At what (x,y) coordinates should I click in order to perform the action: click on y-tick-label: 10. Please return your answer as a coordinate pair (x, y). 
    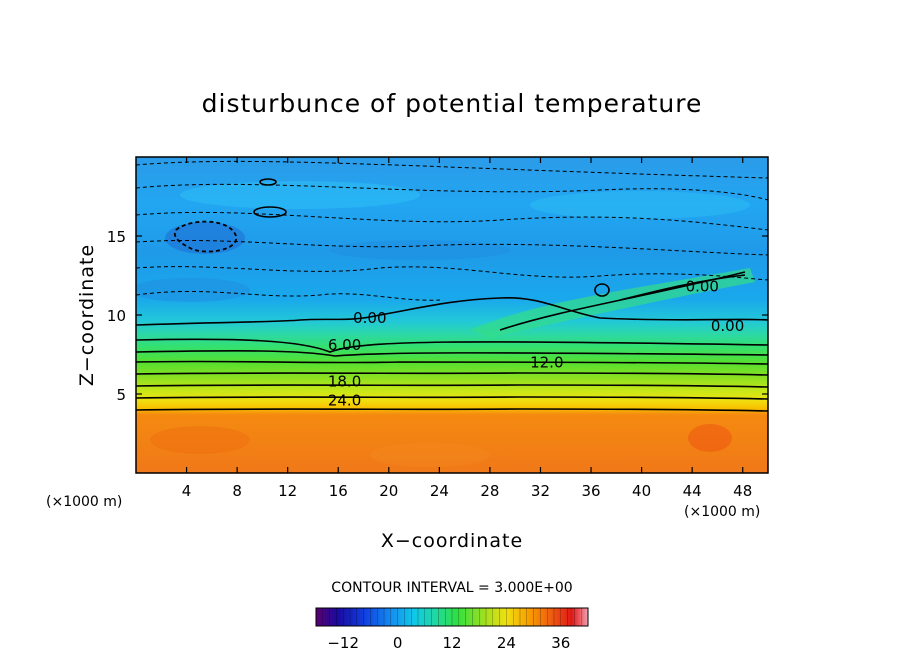
    Looking at the image, I should click on (116, 316).